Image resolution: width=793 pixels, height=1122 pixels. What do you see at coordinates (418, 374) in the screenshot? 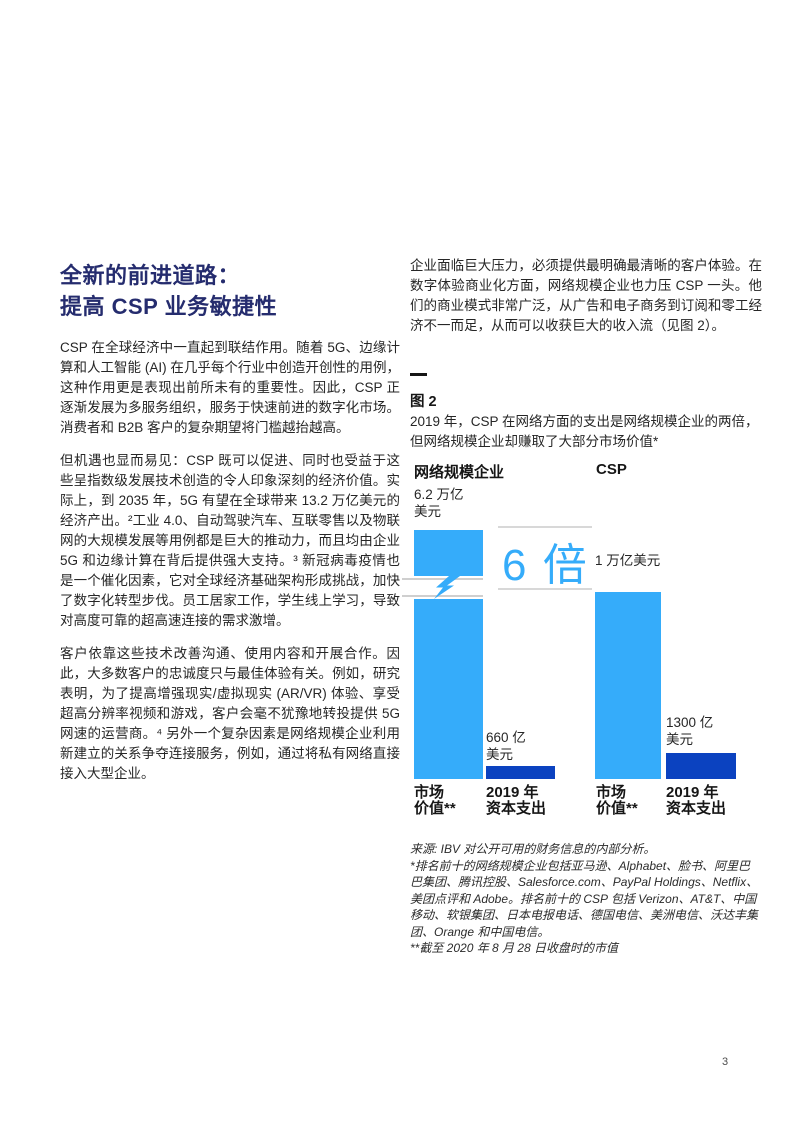
I see `figure-dash` at bounding box center [418, 374].